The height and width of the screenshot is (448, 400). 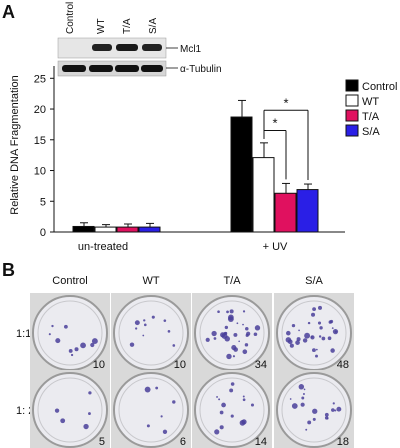 I want to click on x-category-label: un-treated, so click(x=103, y=247).